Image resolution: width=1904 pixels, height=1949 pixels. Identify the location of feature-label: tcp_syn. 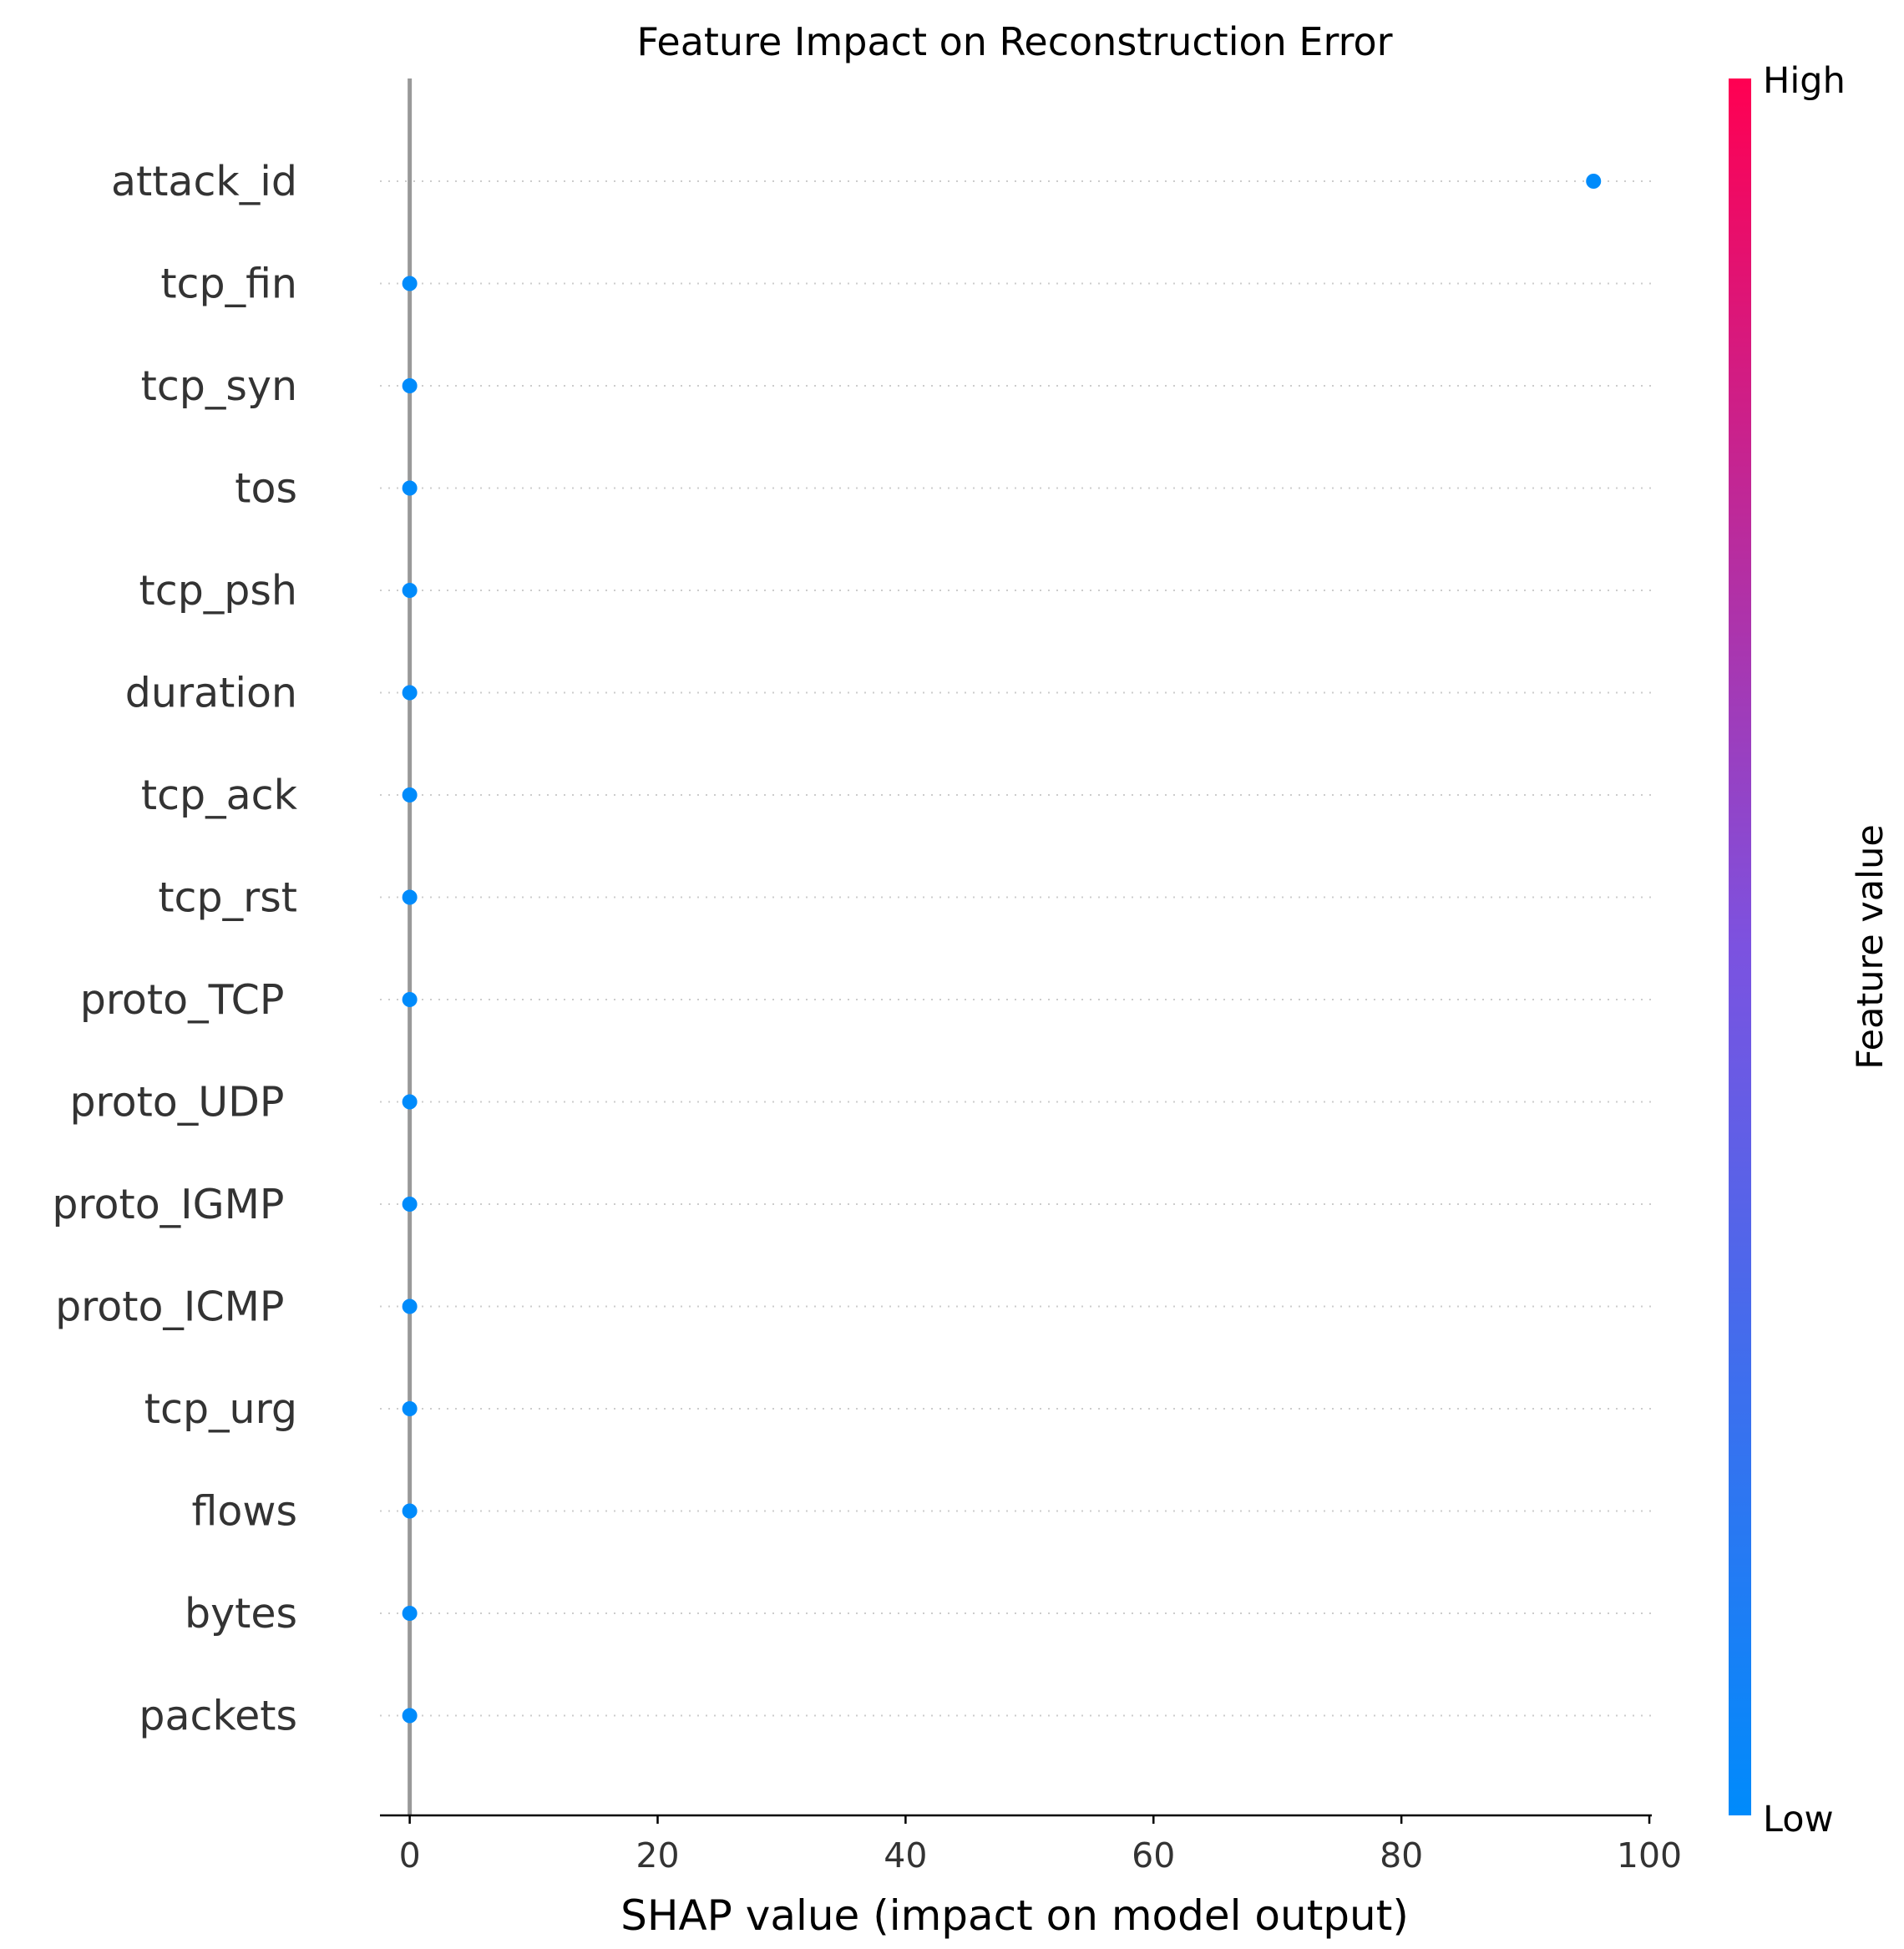
(219, 386).